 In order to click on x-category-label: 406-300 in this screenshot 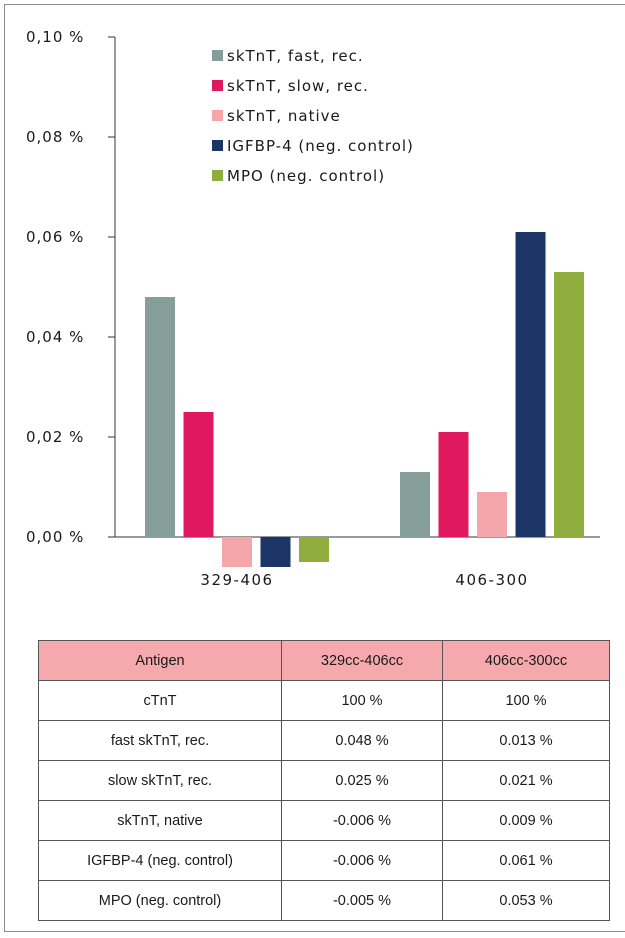, I will do `click(491, 580)`.